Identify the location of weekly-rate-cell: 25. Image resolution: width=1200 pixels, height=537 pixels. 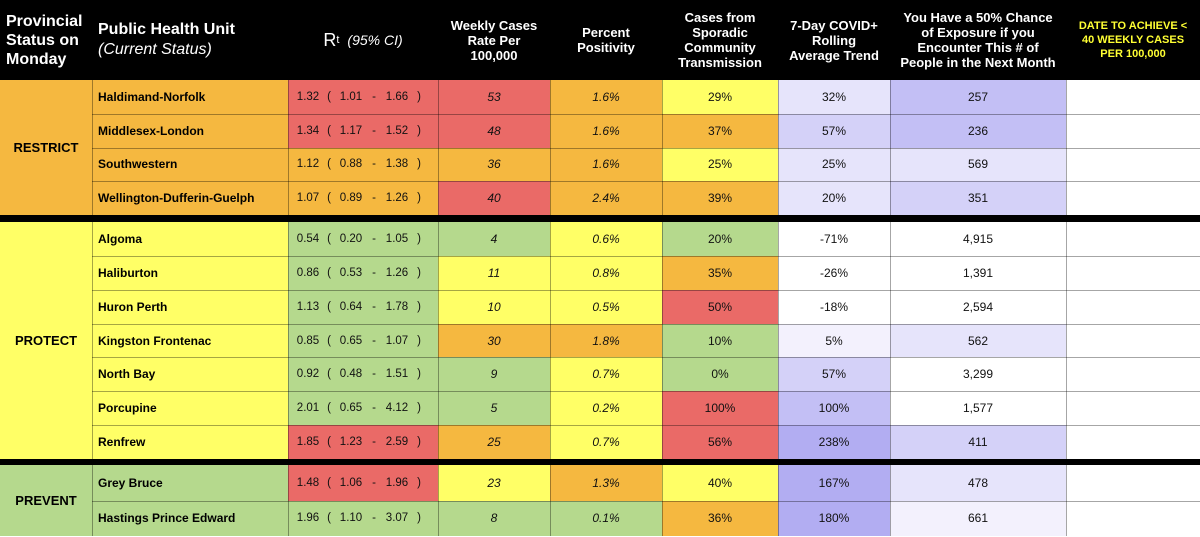
(494, 442).